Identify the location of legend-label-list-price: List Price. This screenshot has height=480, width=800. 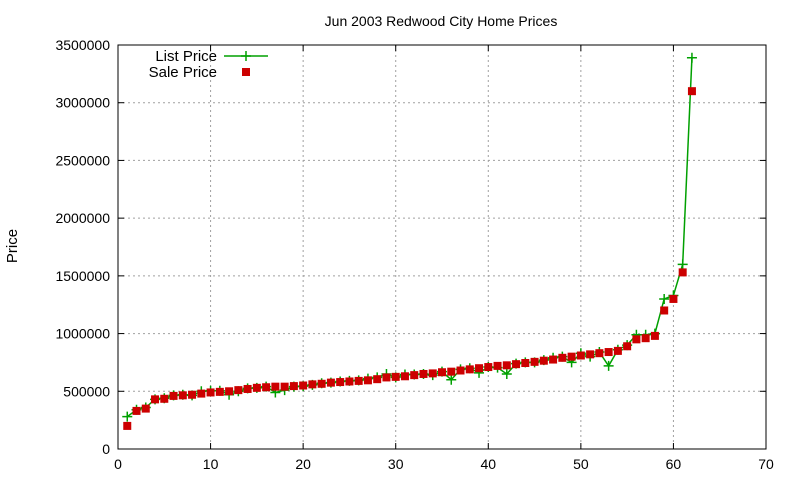
(186, 56).